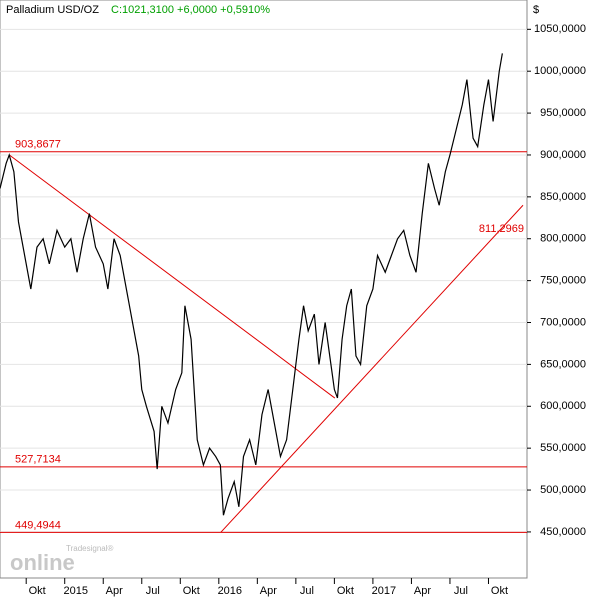 This screenshot has width=600, height=605. Describe the element at coordinates (563, 113) in the screenshot. I see `y-tick-label: 950,0000` at that location.